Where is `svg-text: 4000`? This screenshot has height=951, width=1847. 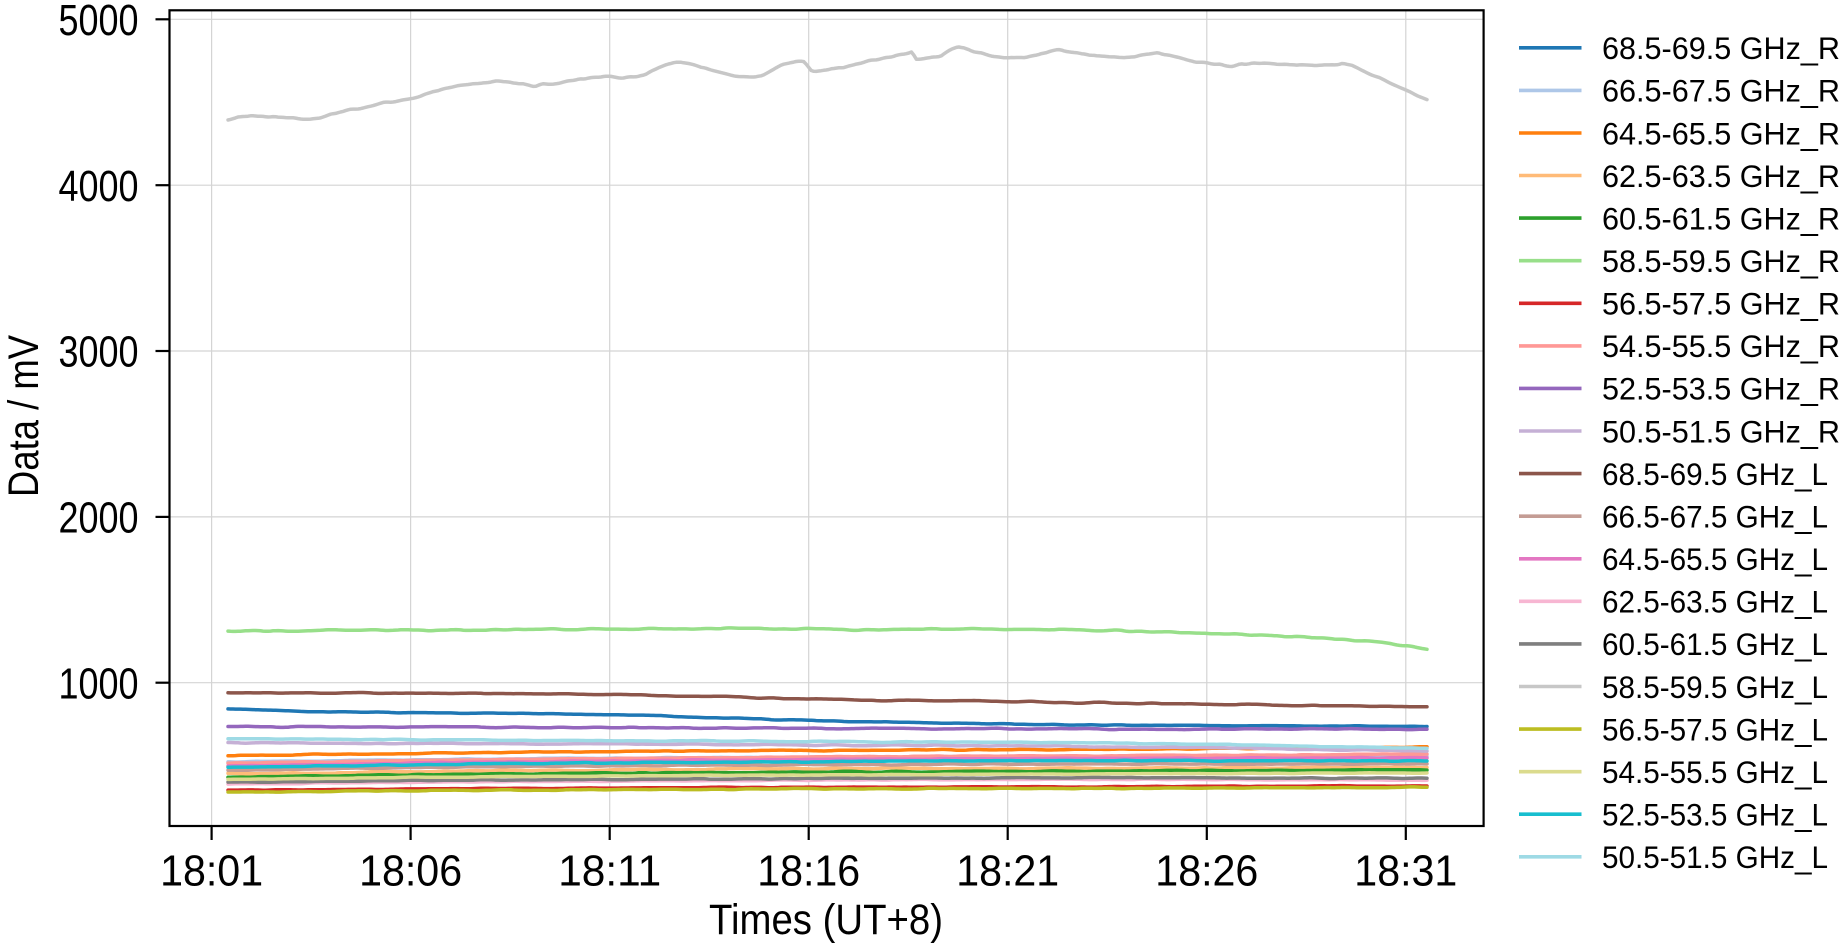
svg-text: 4000 is located at coordinates (99, 186).